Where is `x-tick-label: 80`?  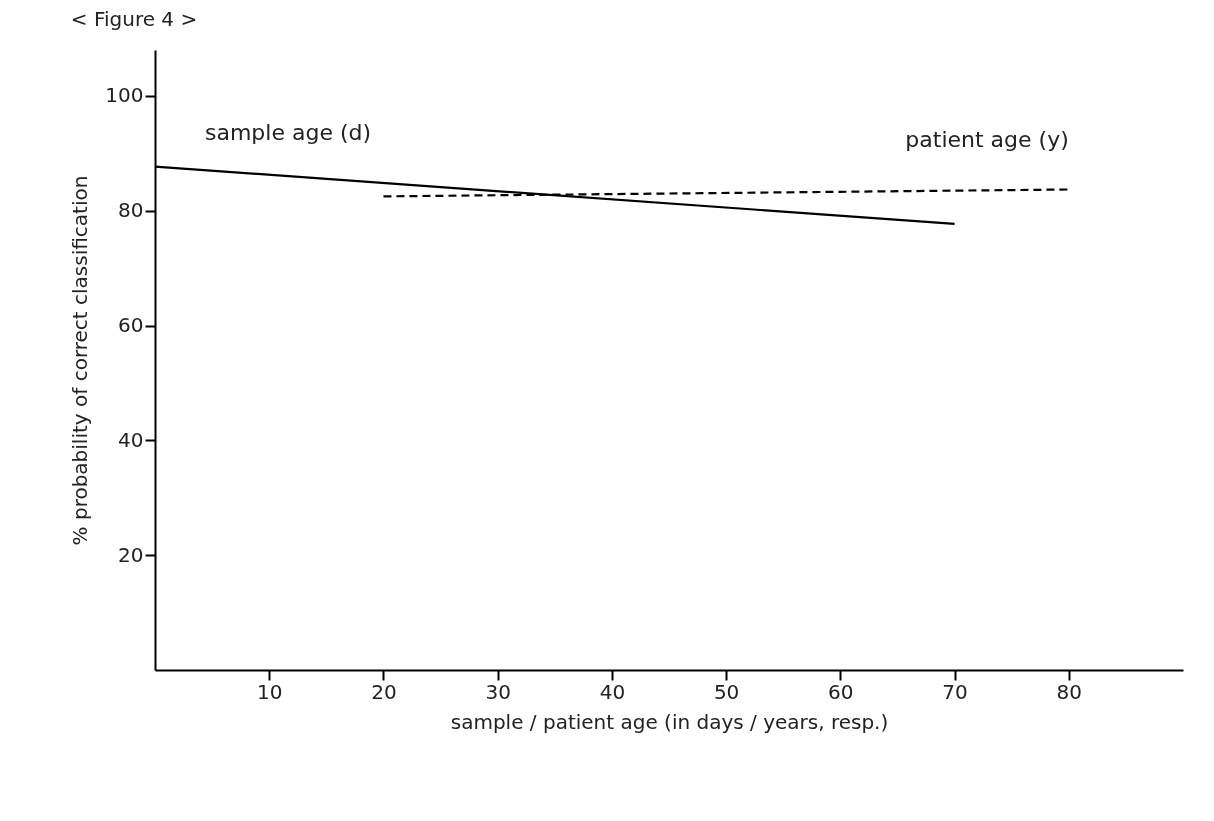 x-tick-label: 80 is located at coordinates (1069, 691).